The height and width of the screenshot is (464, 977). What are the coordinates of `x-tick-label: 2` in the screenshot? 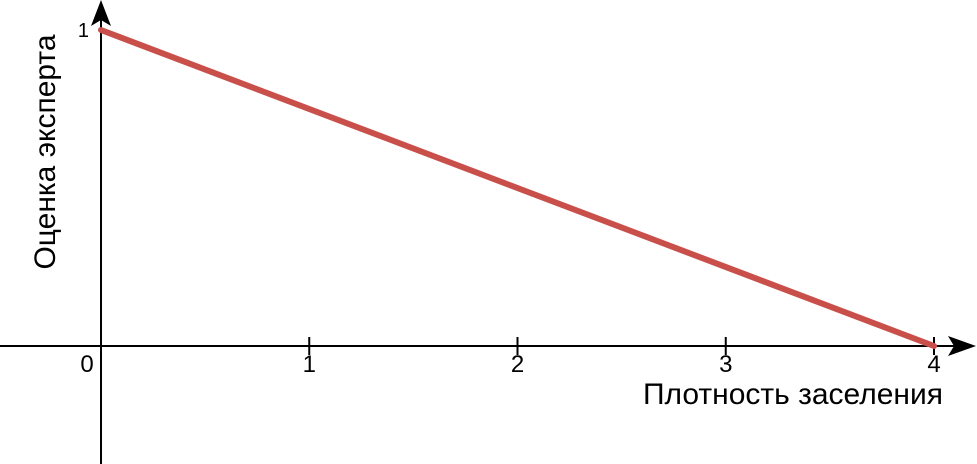 It's located at (517, 364).